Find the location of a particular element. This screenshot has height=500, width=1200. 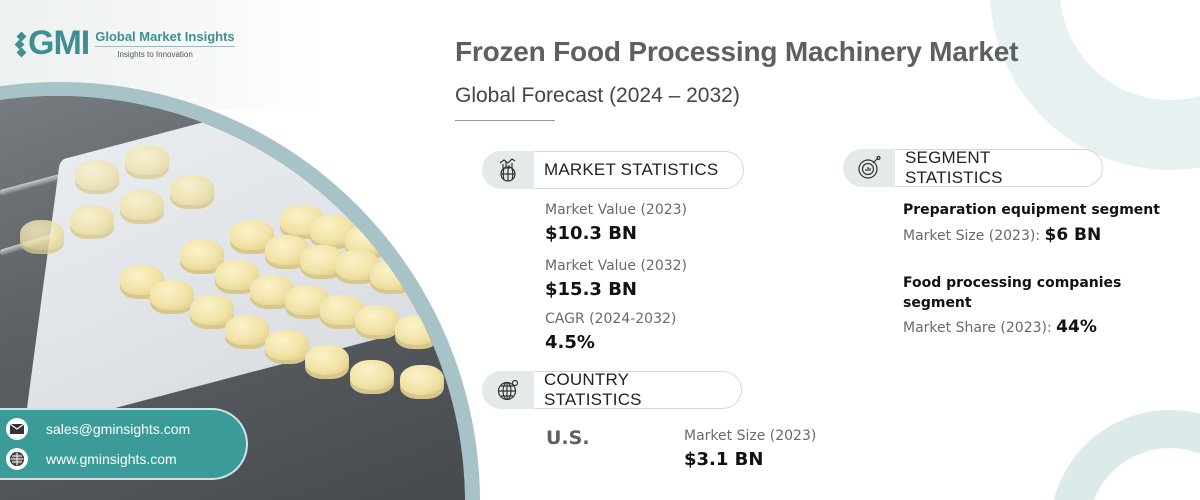

title-divider is located at coordinates (505, 120).